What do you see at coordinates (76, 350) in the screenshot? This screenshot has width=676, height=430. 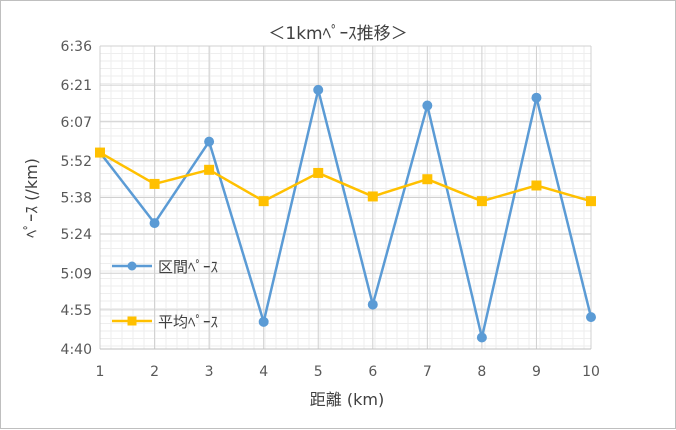 I see `y-tick-label: 4:40` at bounding box center [76, 350].